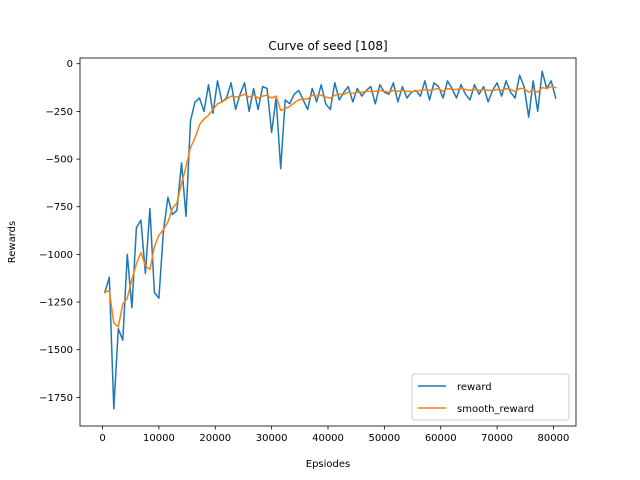 The image size is (640, 480). I want to click on legend-box, so click(490, 397).